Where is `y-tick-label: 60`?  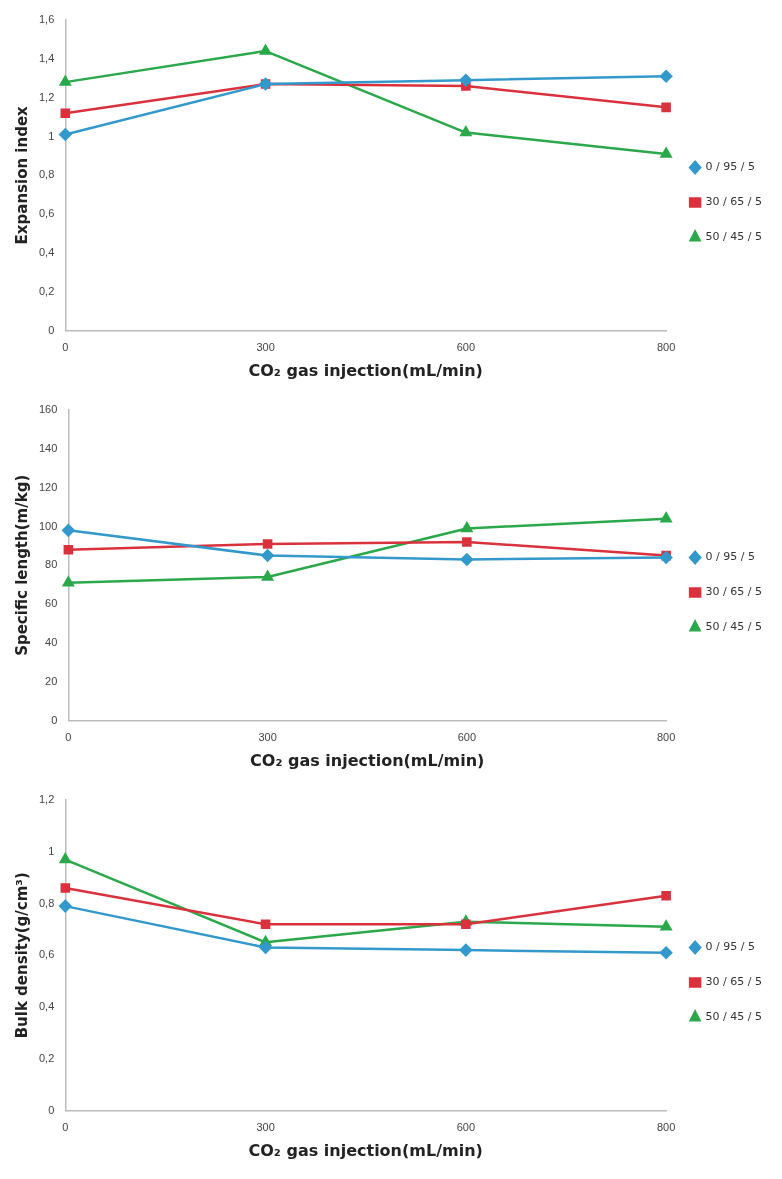
y-tick-label: 60 is located at coordinates (51, 603).